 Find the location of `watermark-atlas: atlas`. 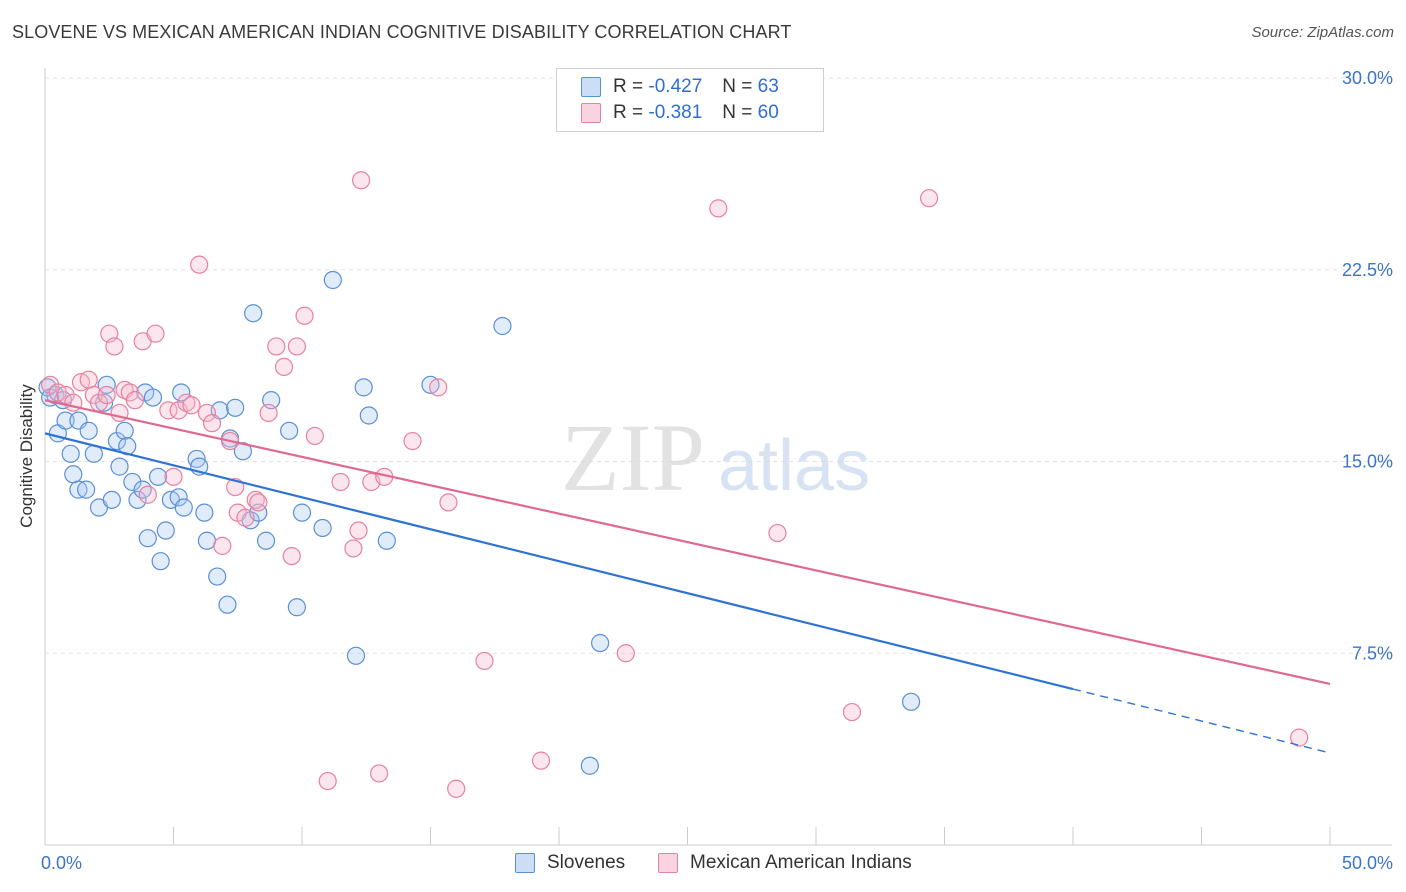

watermark-atlas: atlas is located at coordinates (794, 466).